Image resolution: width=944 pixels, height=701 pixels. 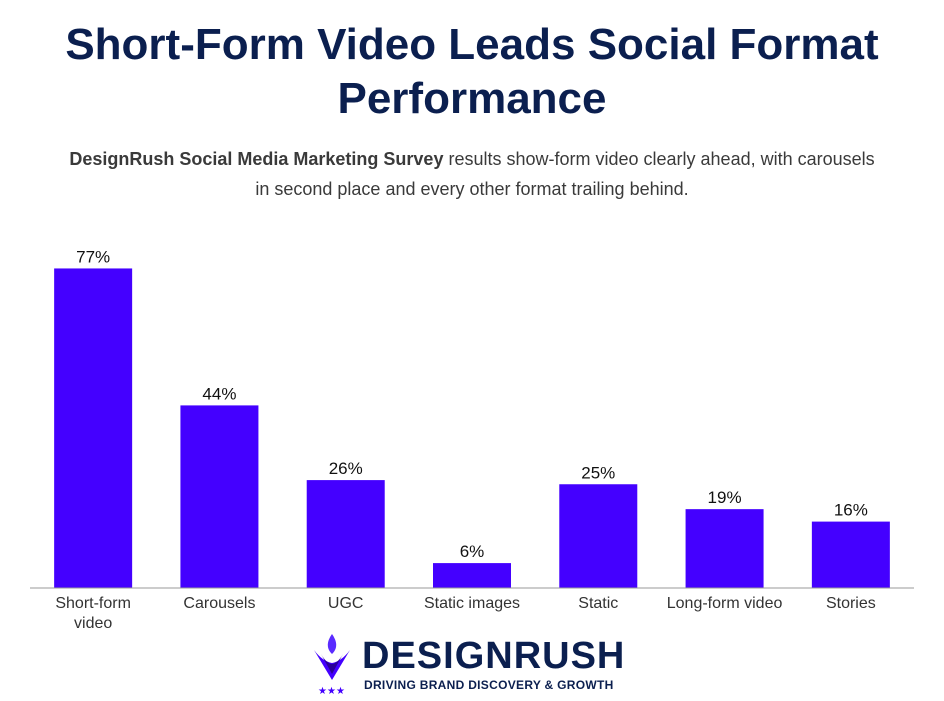 What do you see at coordinates (219, 393) in the screenshot?
I see `value-label: 44%` at bounding box center [219, 393].